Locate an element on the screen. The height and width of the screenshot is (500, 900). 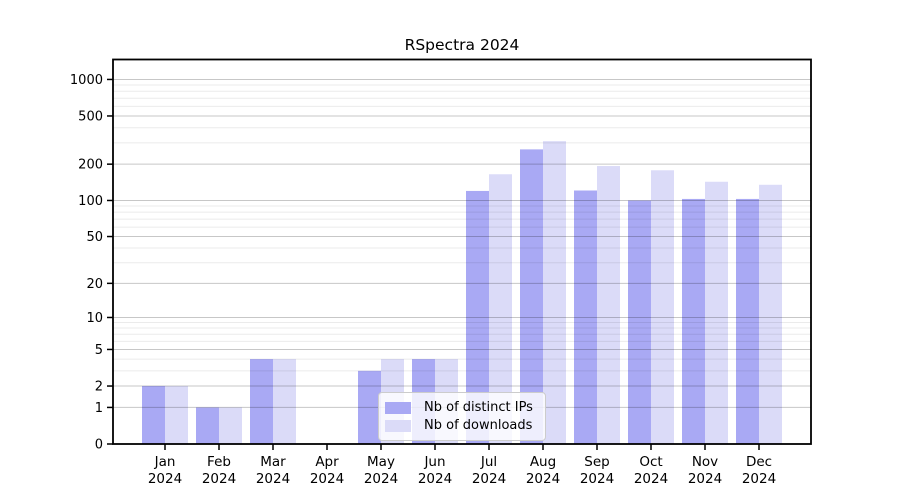
y-tick-label: 500 is located at coordinates (90, 116).